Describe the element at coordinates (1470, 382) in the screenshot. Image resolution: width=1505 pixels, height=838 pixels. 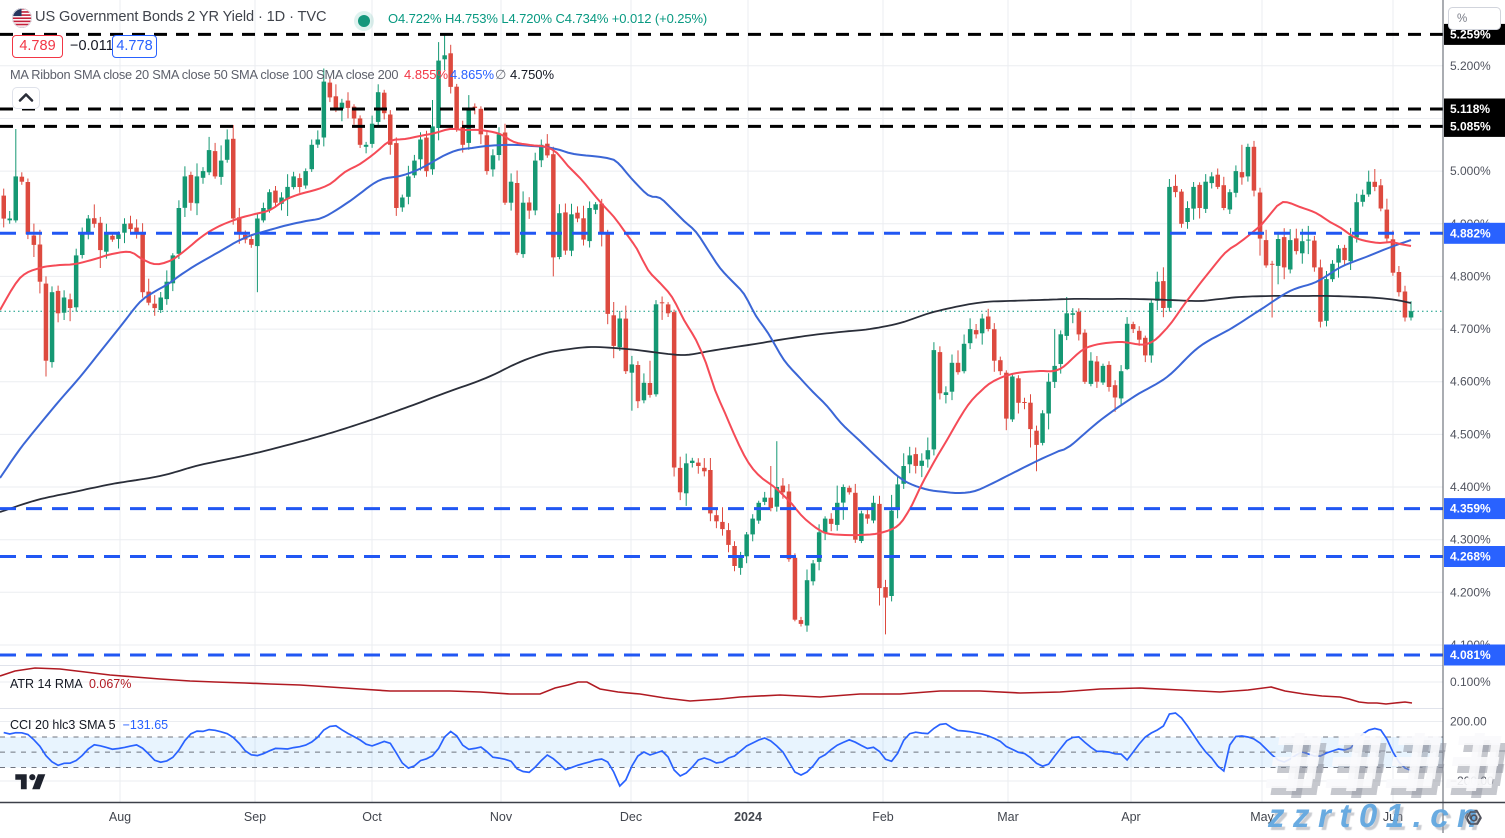
I see `svg-text: 4.600%` at that location.